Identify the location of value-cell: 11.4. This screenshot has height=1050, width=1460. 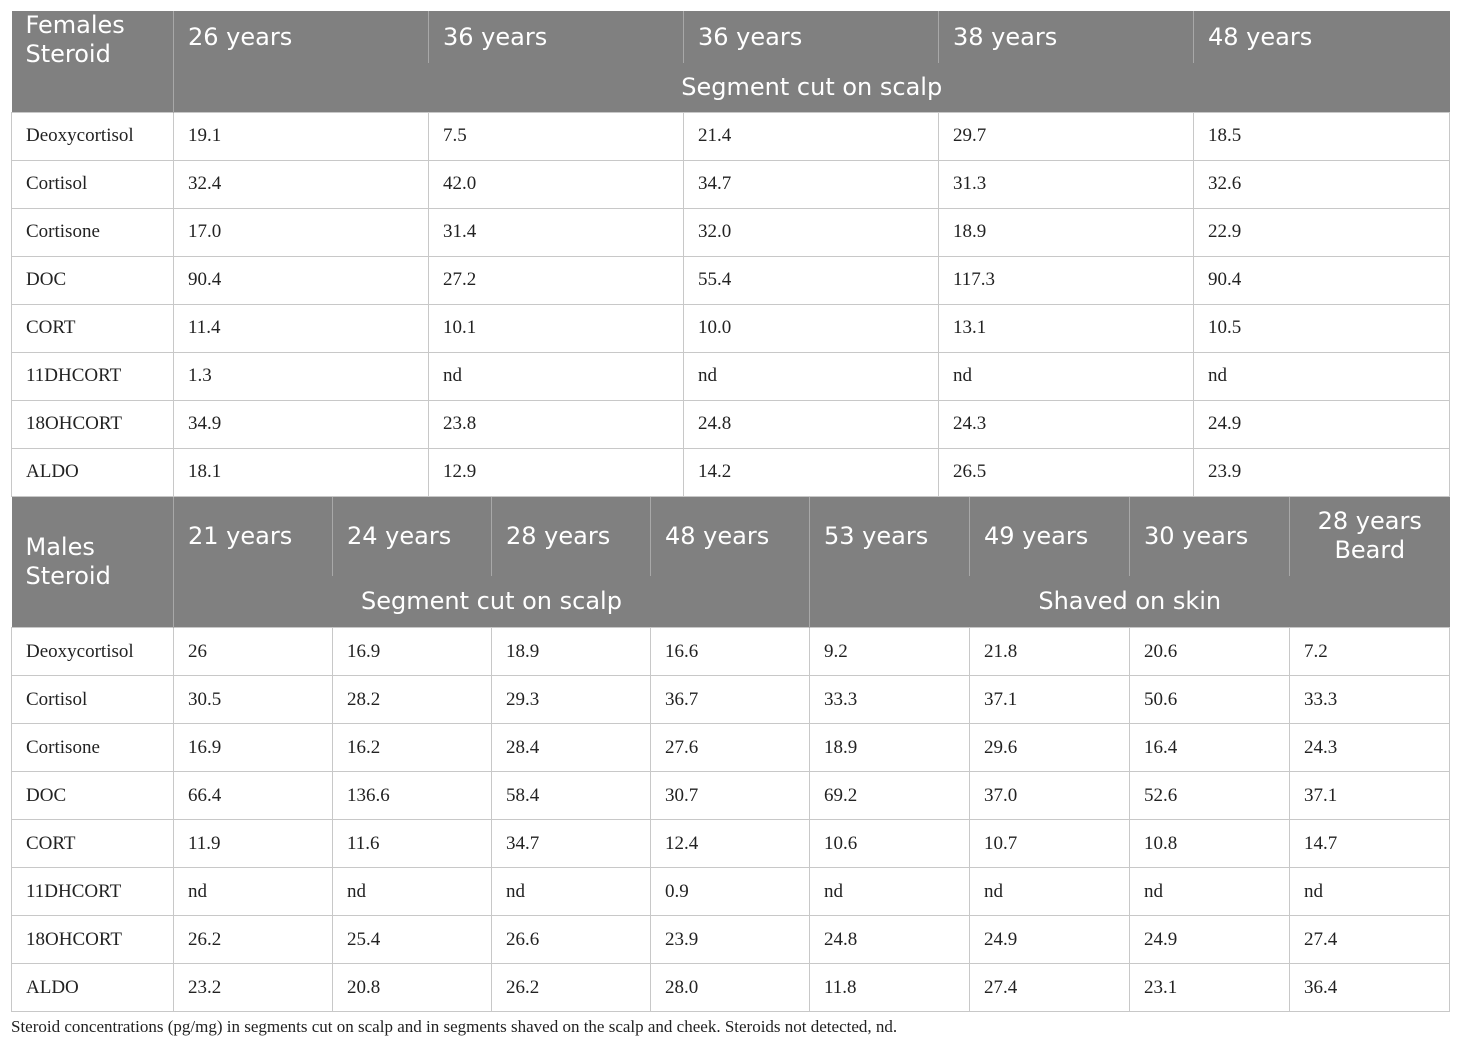
(301, 328).